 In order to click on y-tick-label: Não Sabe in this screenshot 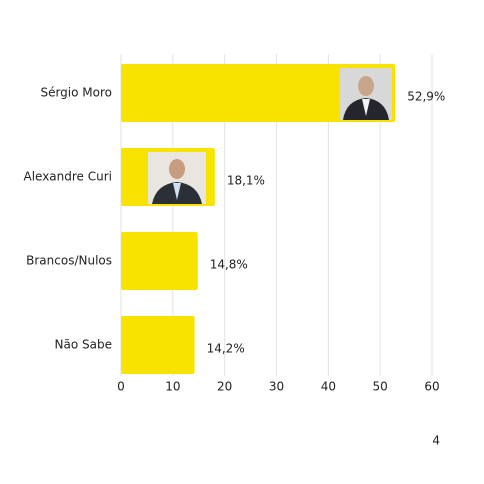, I will do `click(83, 345)`.